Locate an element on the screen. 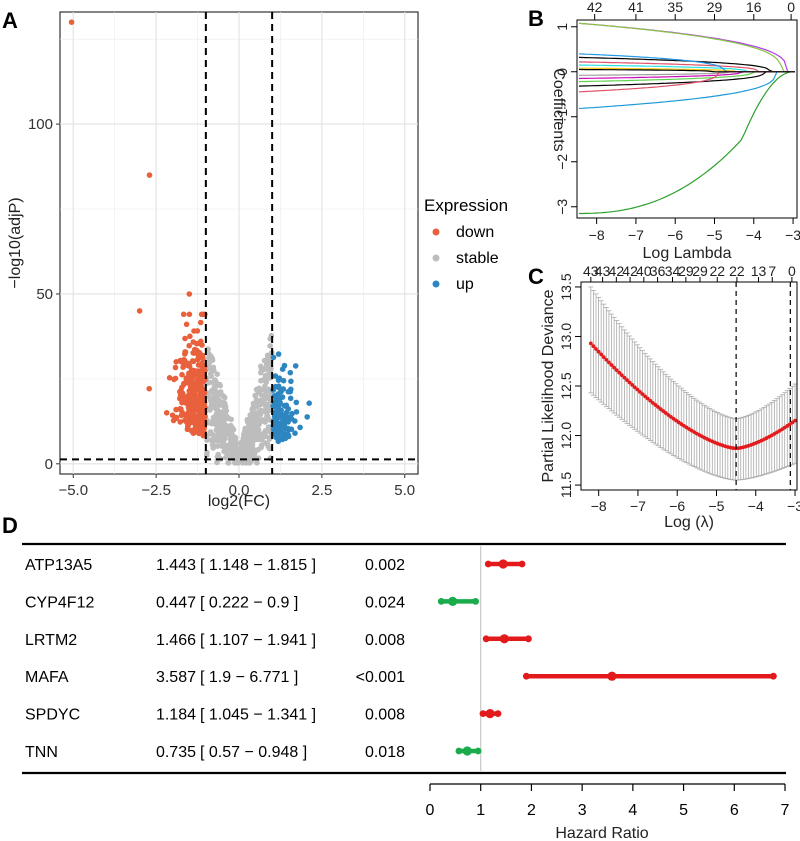 This screenshot has width=800, height=841. deviance-top-tick-label: 42 is located at coordinates (630, 271).